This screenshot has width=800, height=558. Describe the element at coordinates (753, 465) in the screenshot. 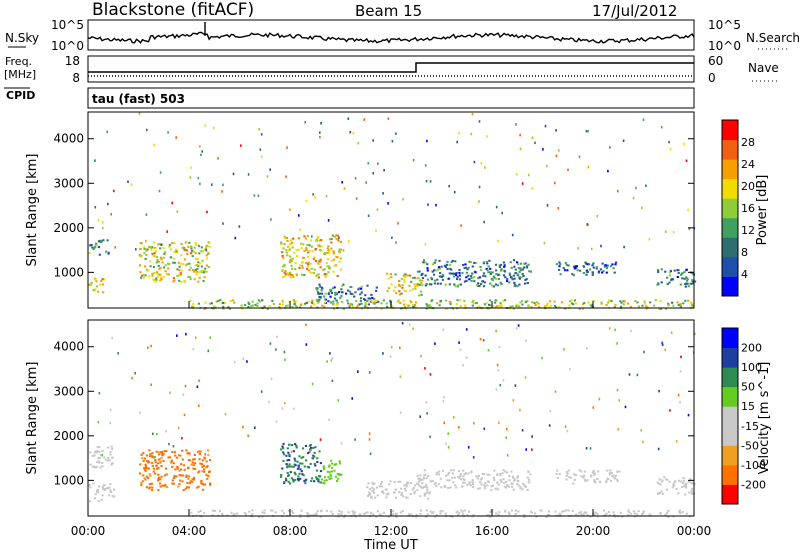

I see `velocity-colorbar-tick-1: -100` at that location.